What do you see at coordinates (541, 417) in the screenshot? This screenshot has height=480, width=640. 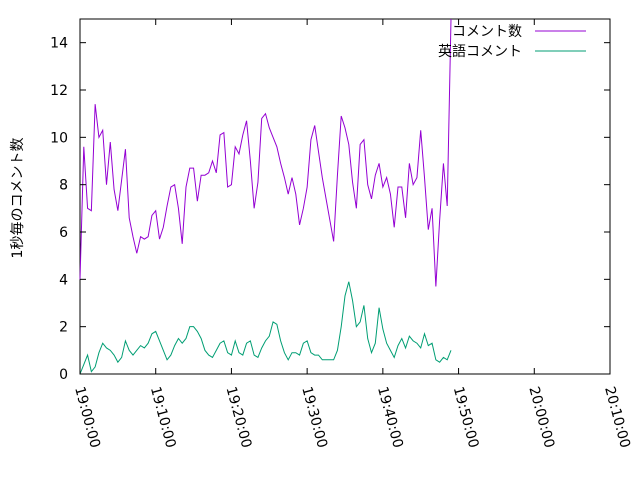 I see `x-tick-label: 20:00:00` at bounding box center [541, 417].